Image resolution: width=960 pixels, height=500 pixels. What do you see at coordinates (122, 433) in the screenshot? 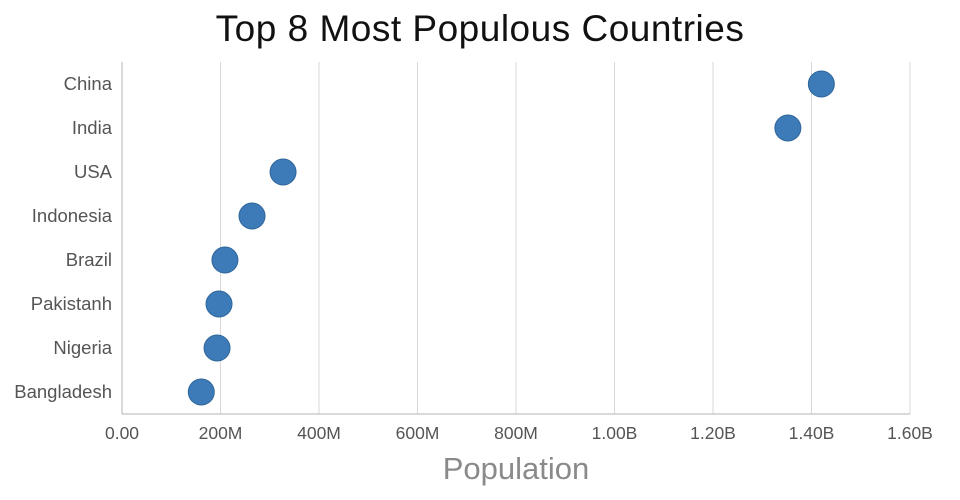
I see `x-tick-label: 0.00` at bounding box center [122, 433].